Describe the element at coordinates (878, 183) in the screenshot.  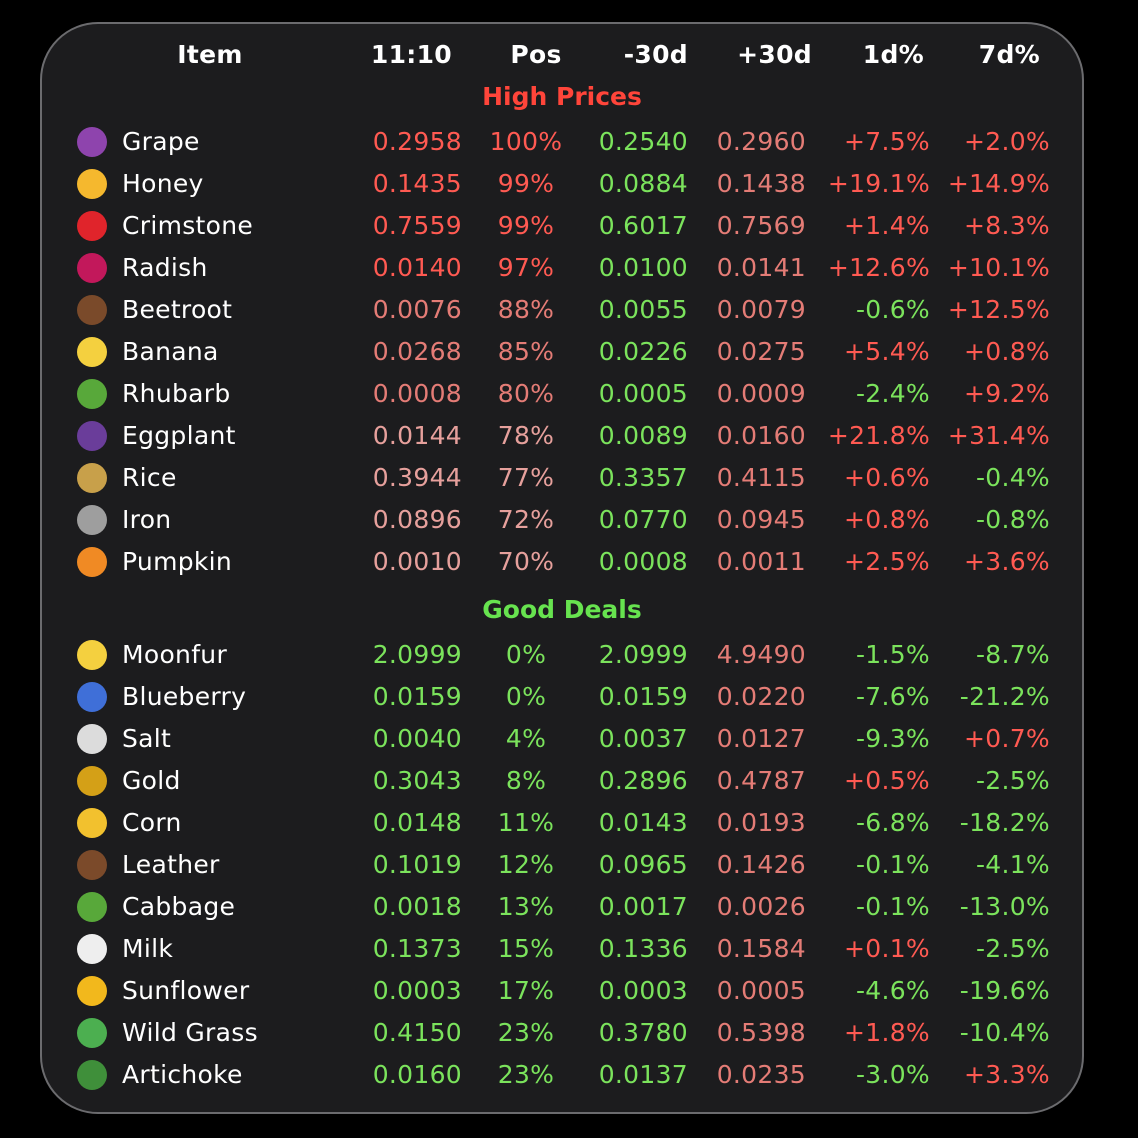
I see `change-1d-cell: +19.1%` at that location.